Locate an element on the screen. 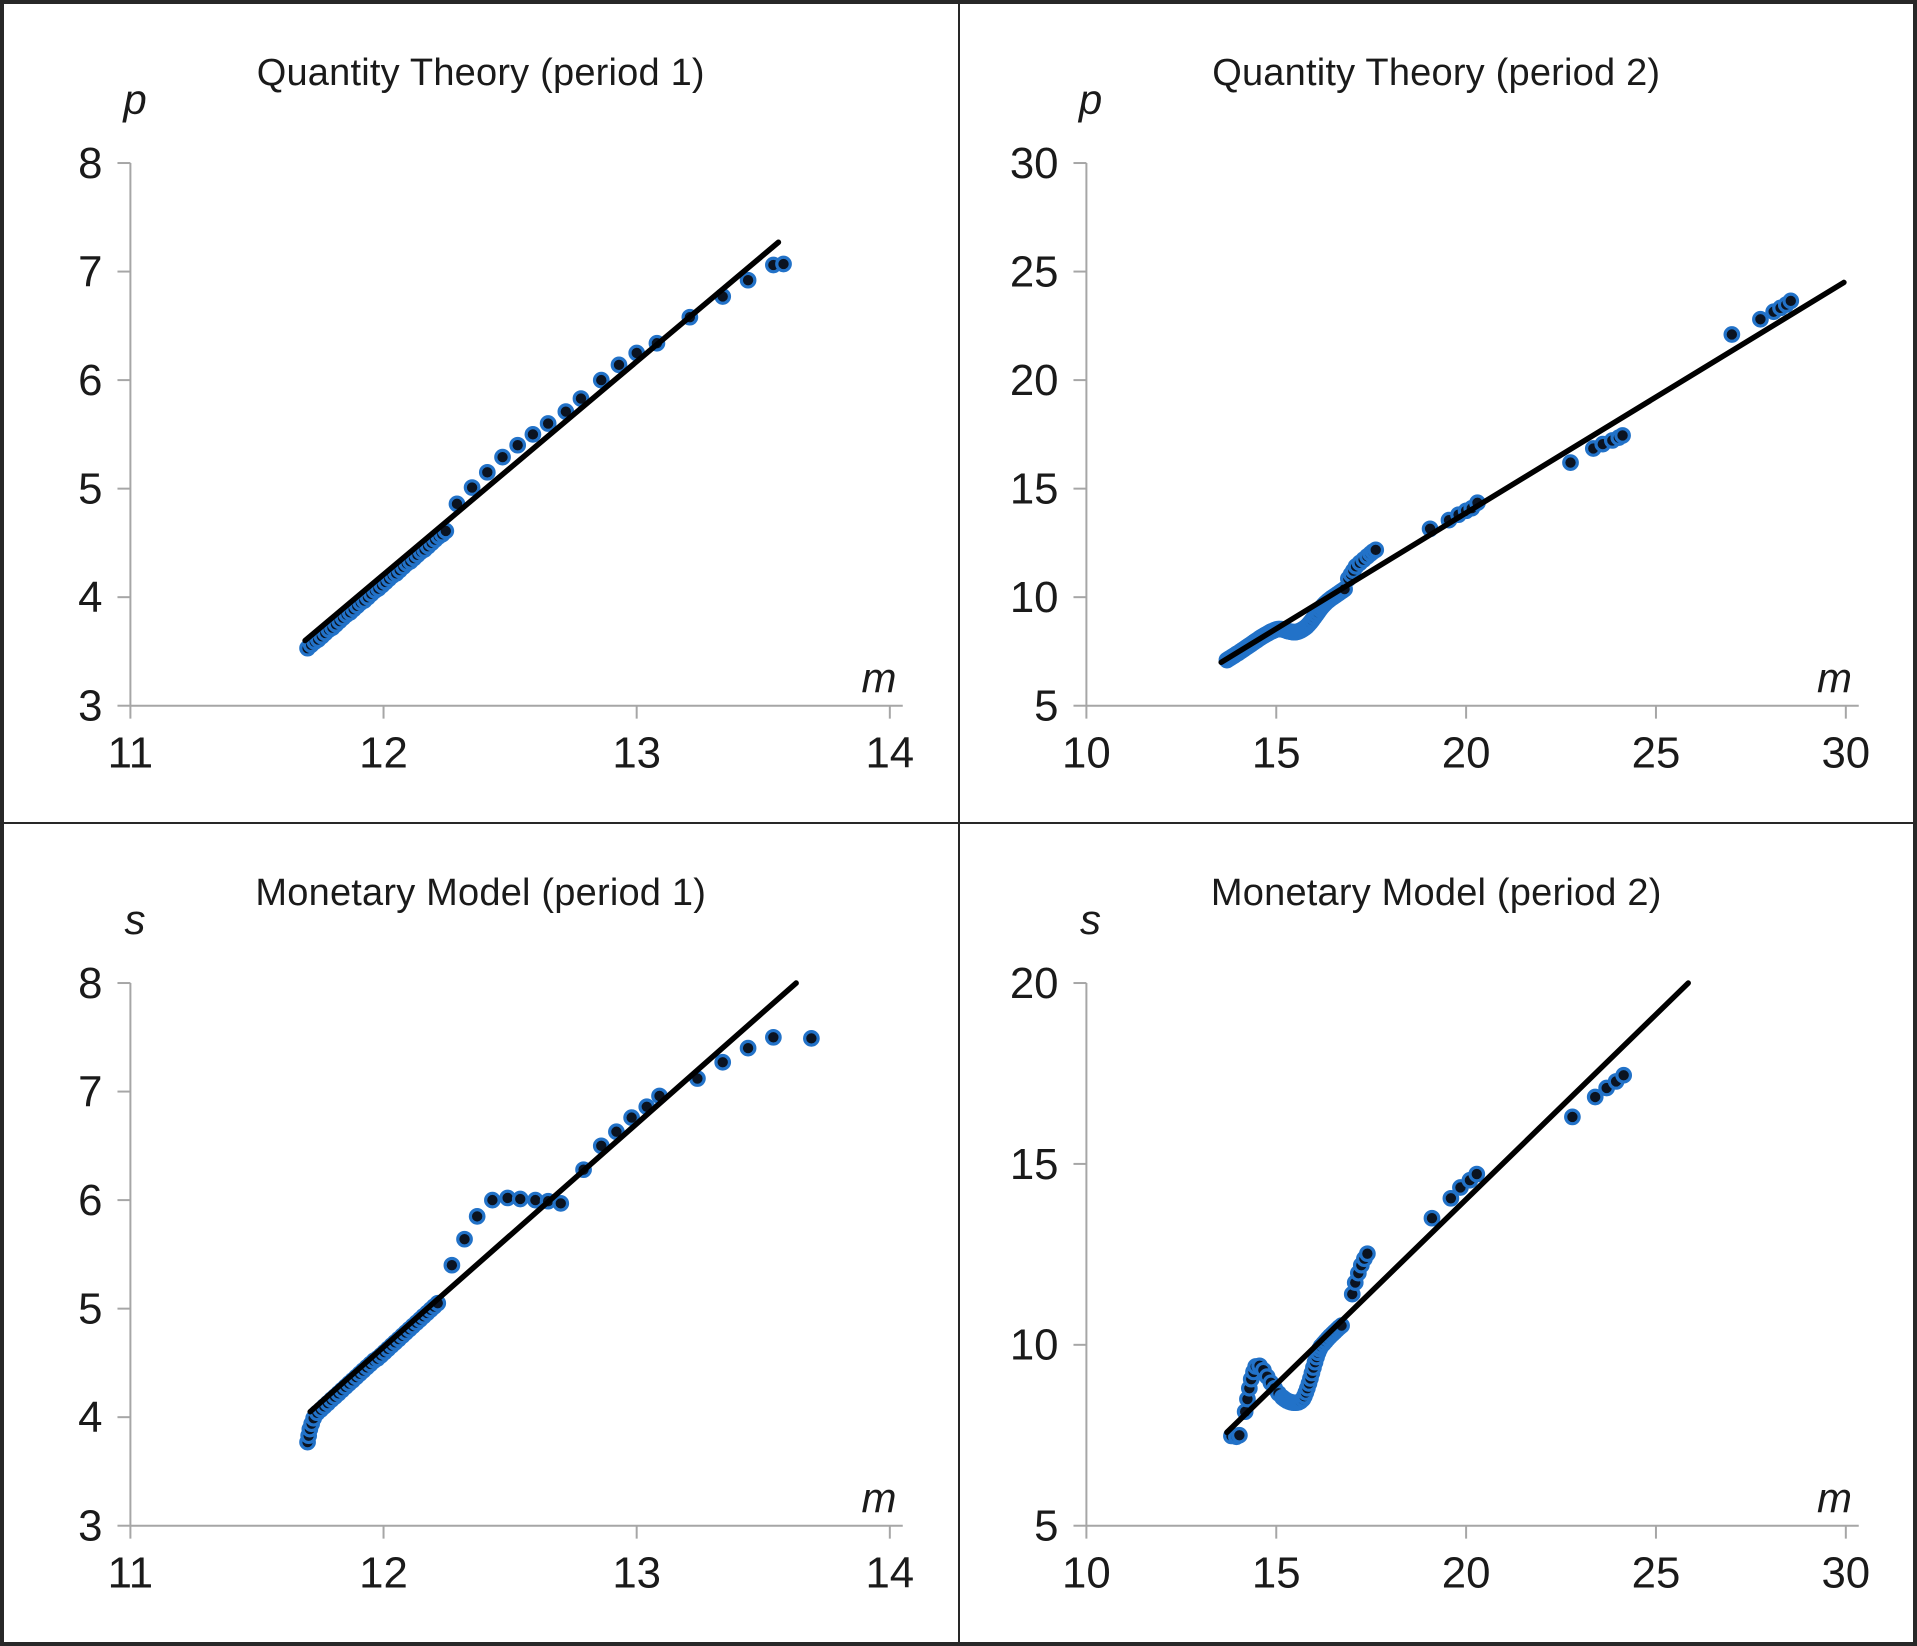 This screenshot has width=1917, height=1646. chart-title: Quantity Theory (period 1) is located at coordinates (480, 73).